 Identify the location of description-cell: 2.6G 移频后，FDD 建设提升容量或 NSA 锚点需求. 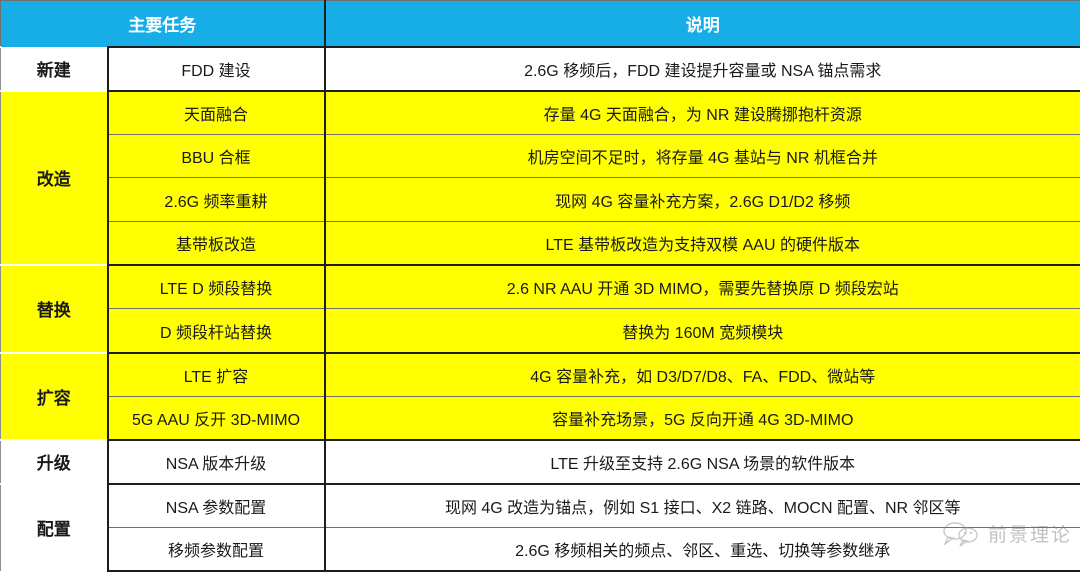
(702, 69).